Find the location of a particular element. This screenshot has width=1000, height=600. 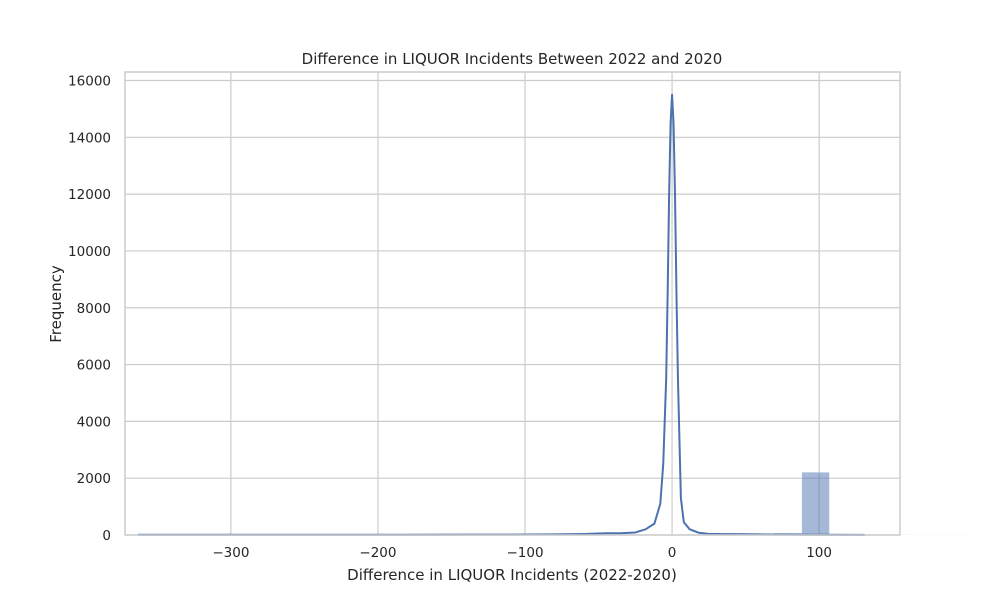

x-tick-label: 0 is located at coordinates (672, 553).